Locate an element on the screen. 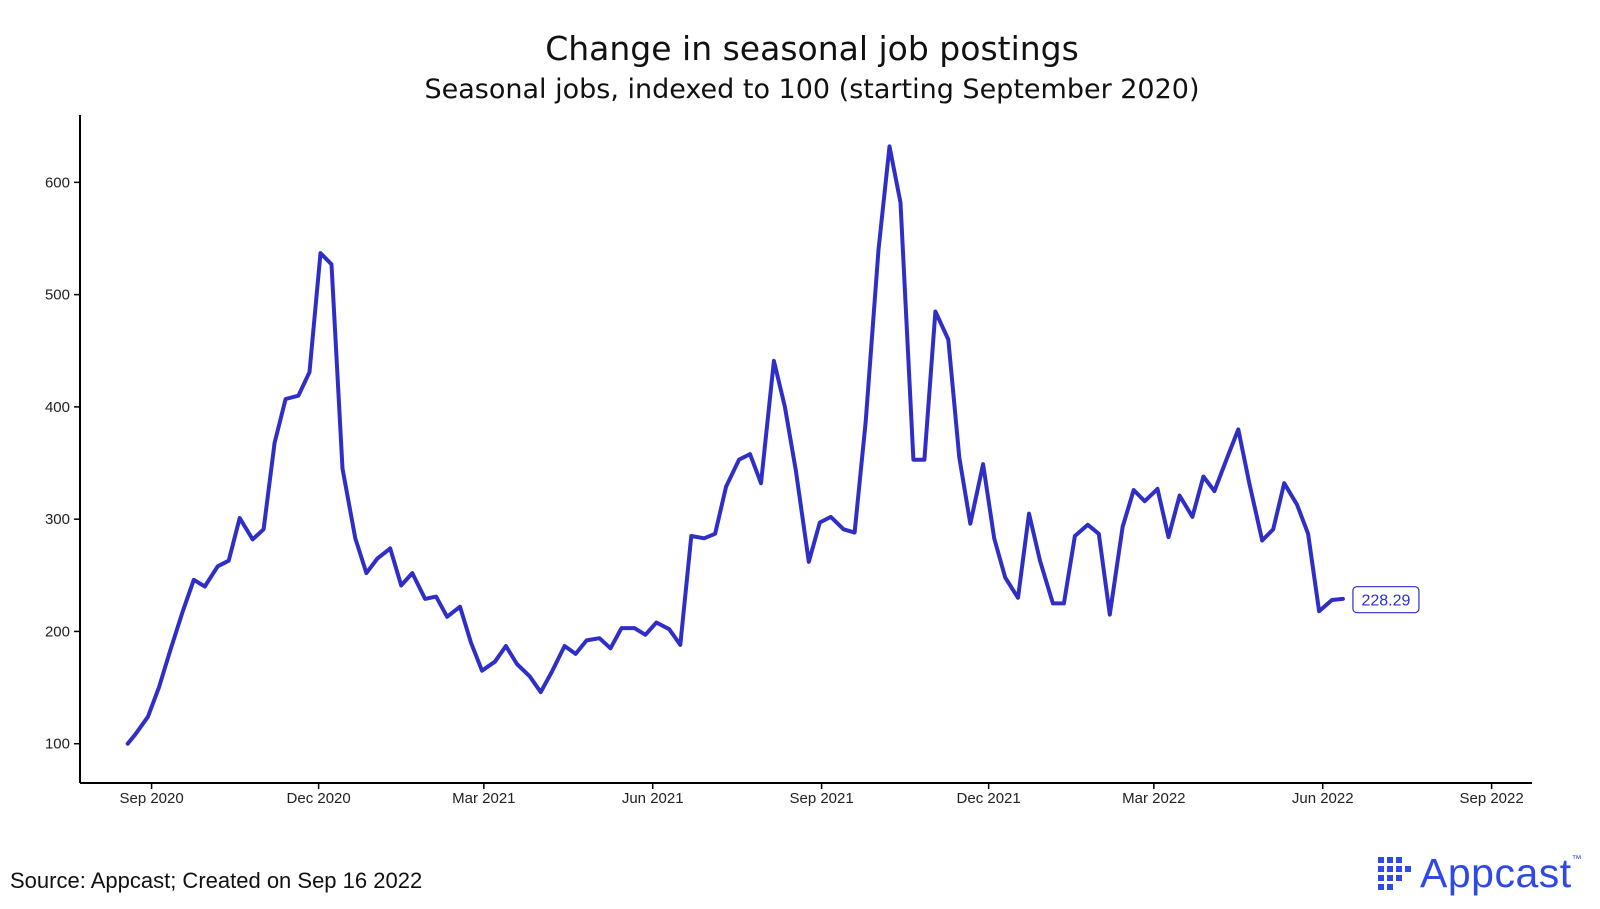 Image resolution: width=1600 pixels, height=909 pixels. source-caption: Source: Appcast; Created on Sep 16 2022 is located at coordinates (216, 880).